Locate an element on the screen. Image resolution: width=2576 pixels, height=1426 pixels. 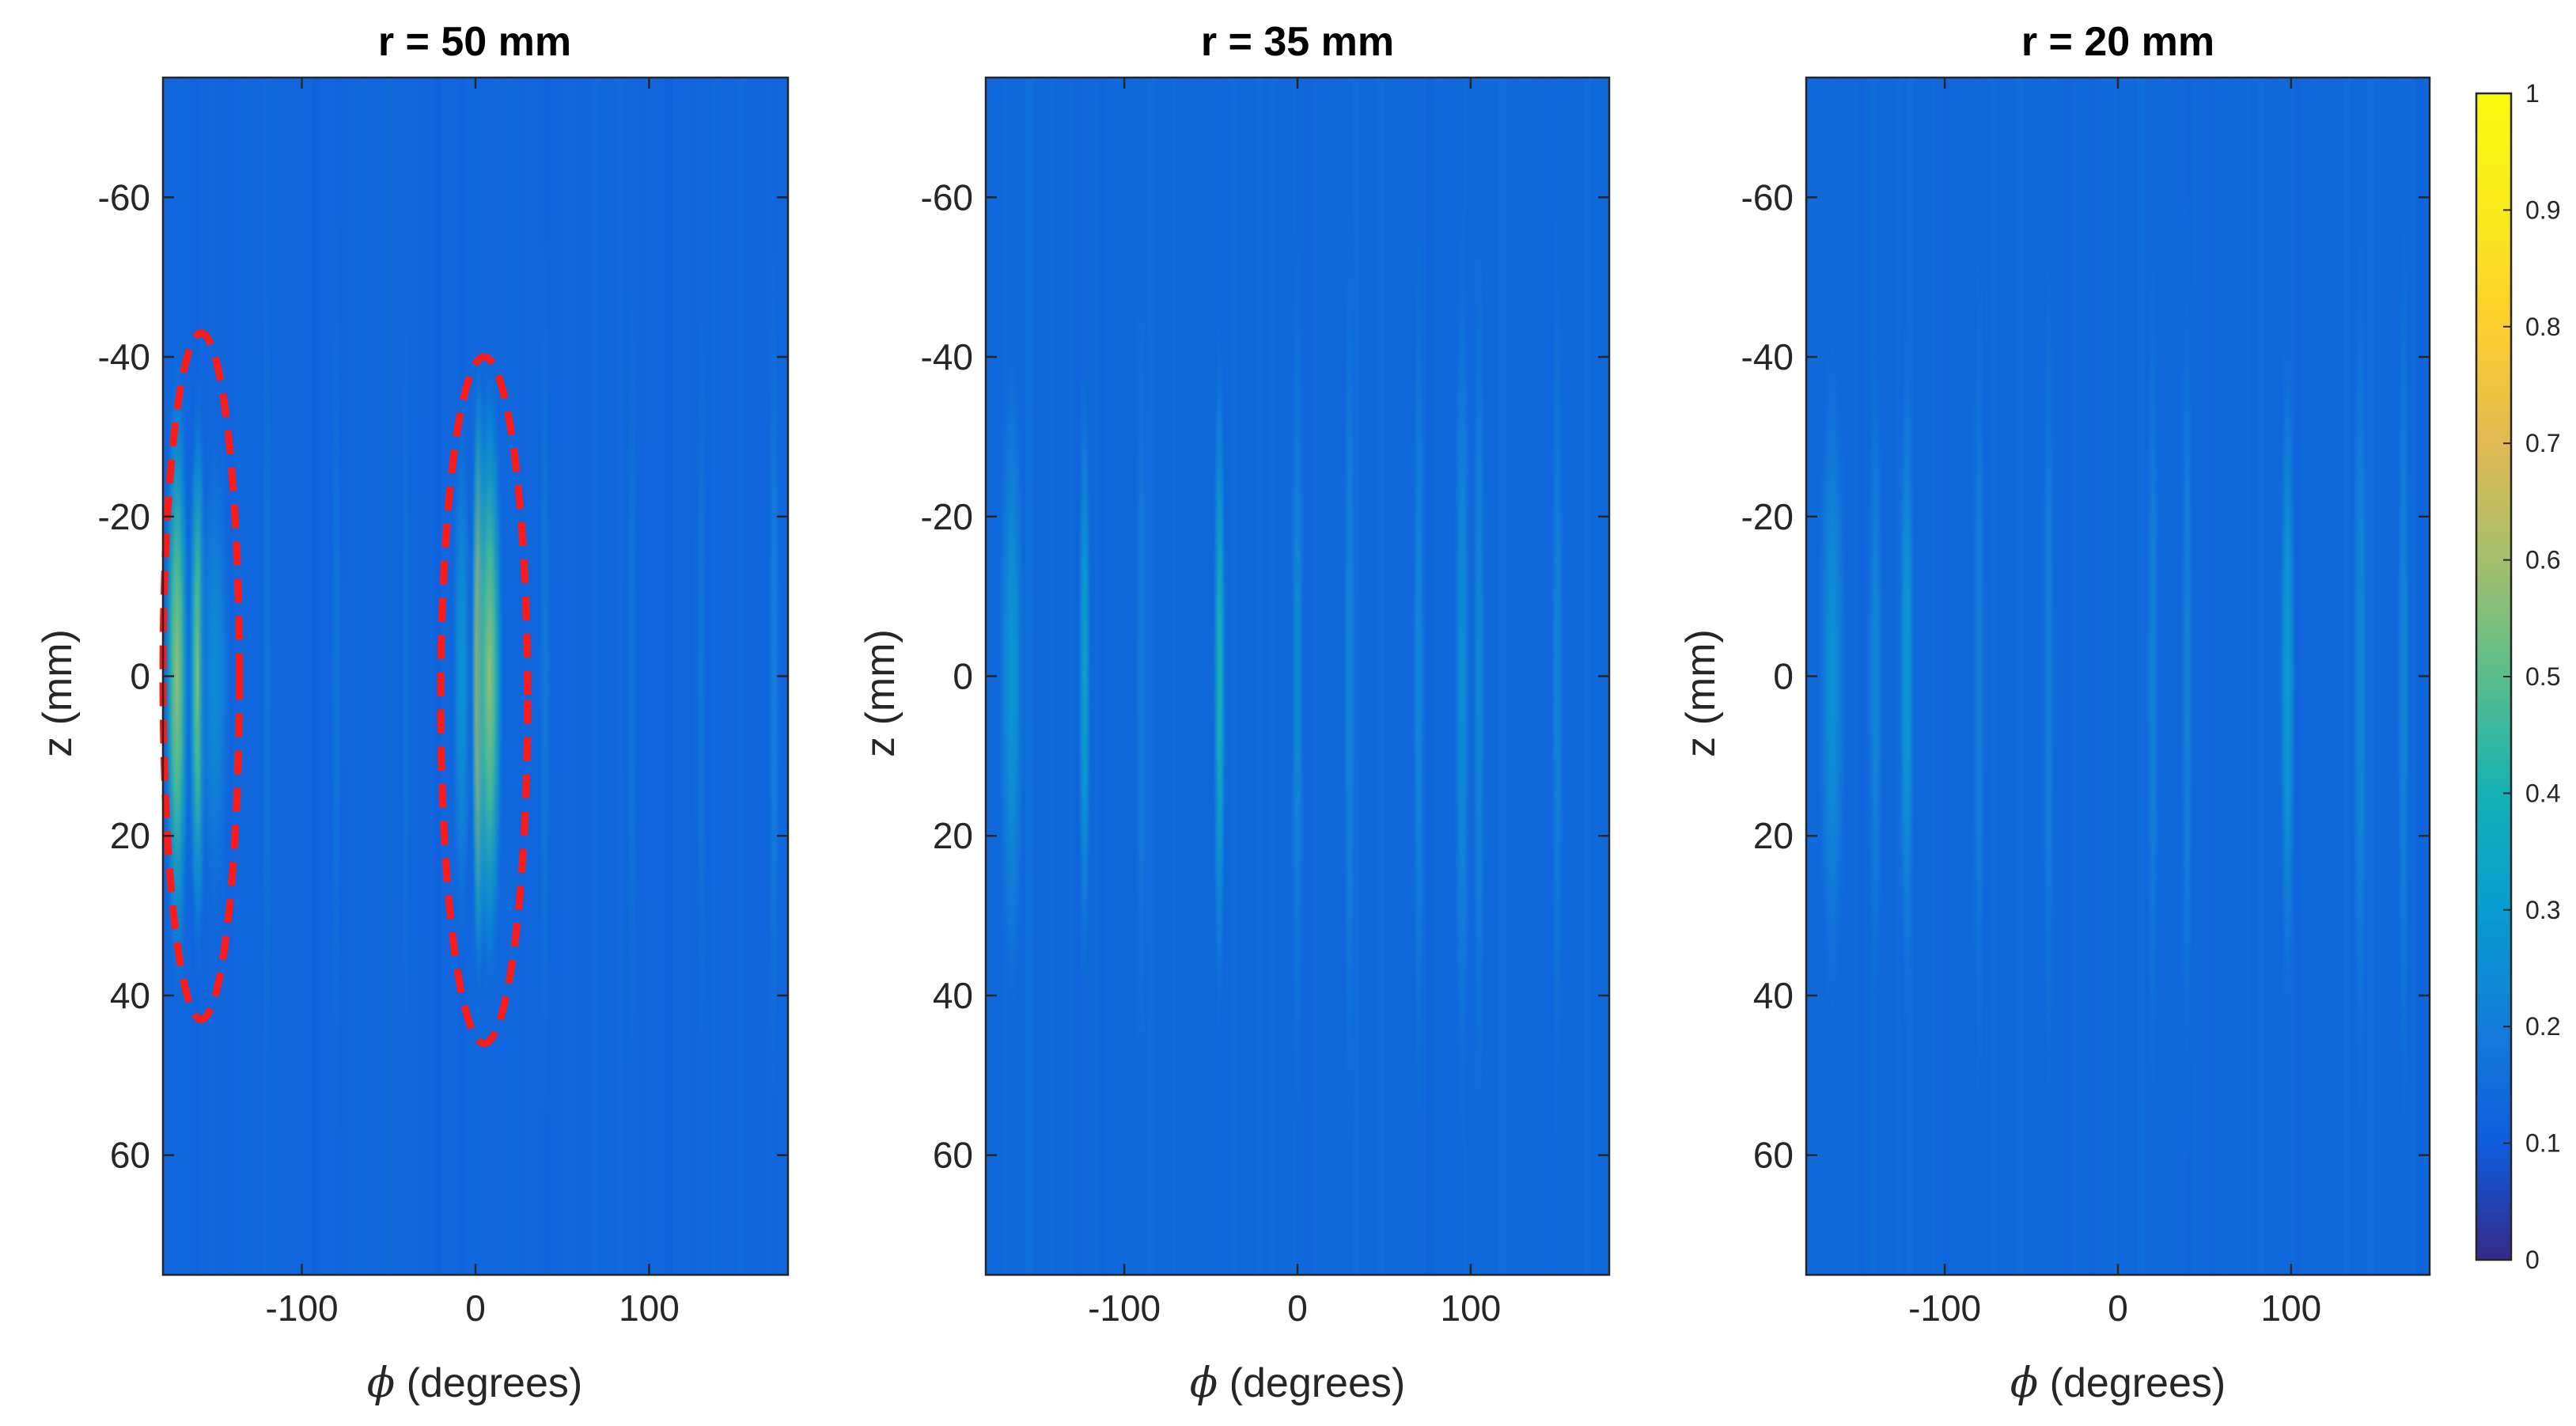
colorbar-tick-label: 0.2 is located at coordinates (2542, 1026).